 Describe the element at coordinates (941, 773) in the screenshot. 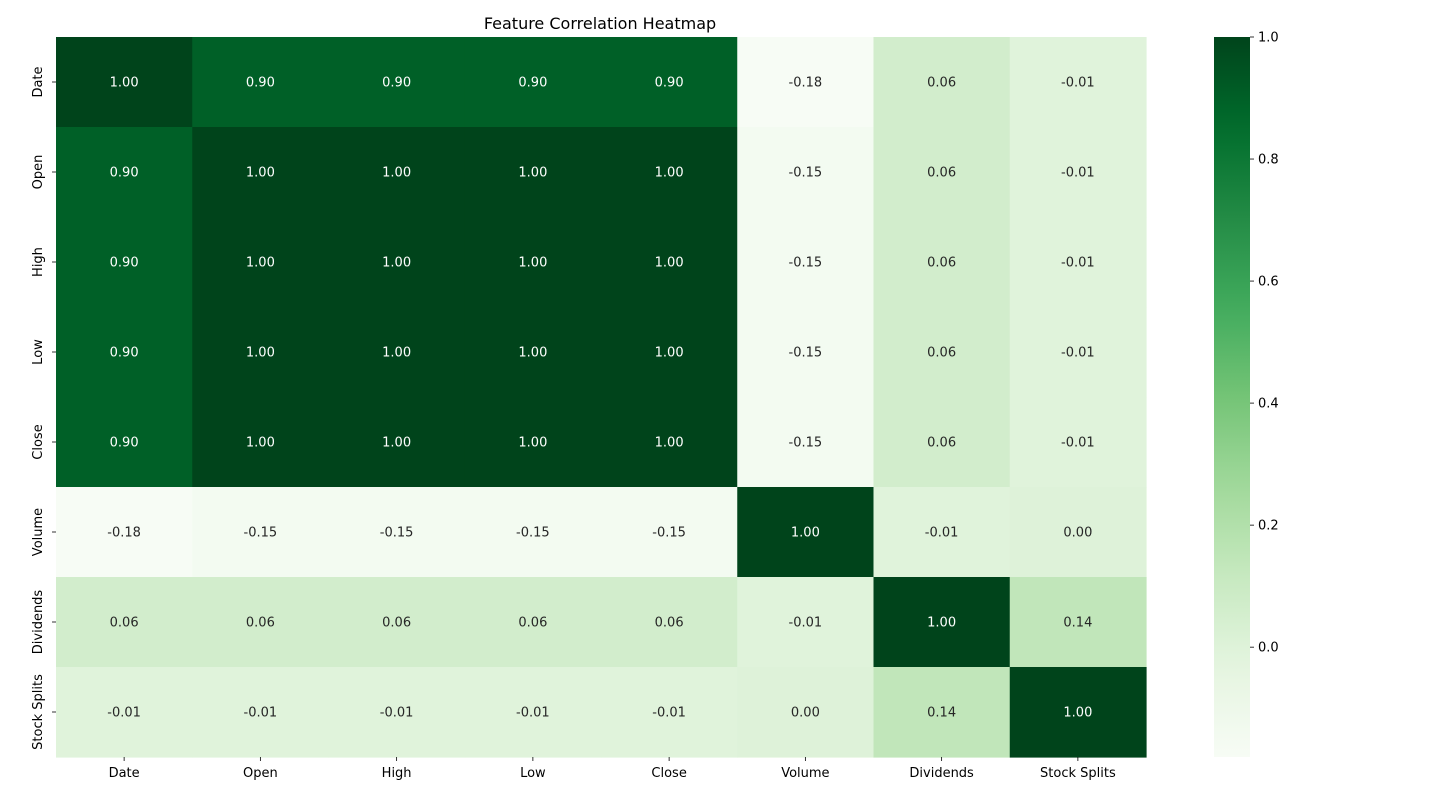

I see `x-tick-label: Dividends` at that location.